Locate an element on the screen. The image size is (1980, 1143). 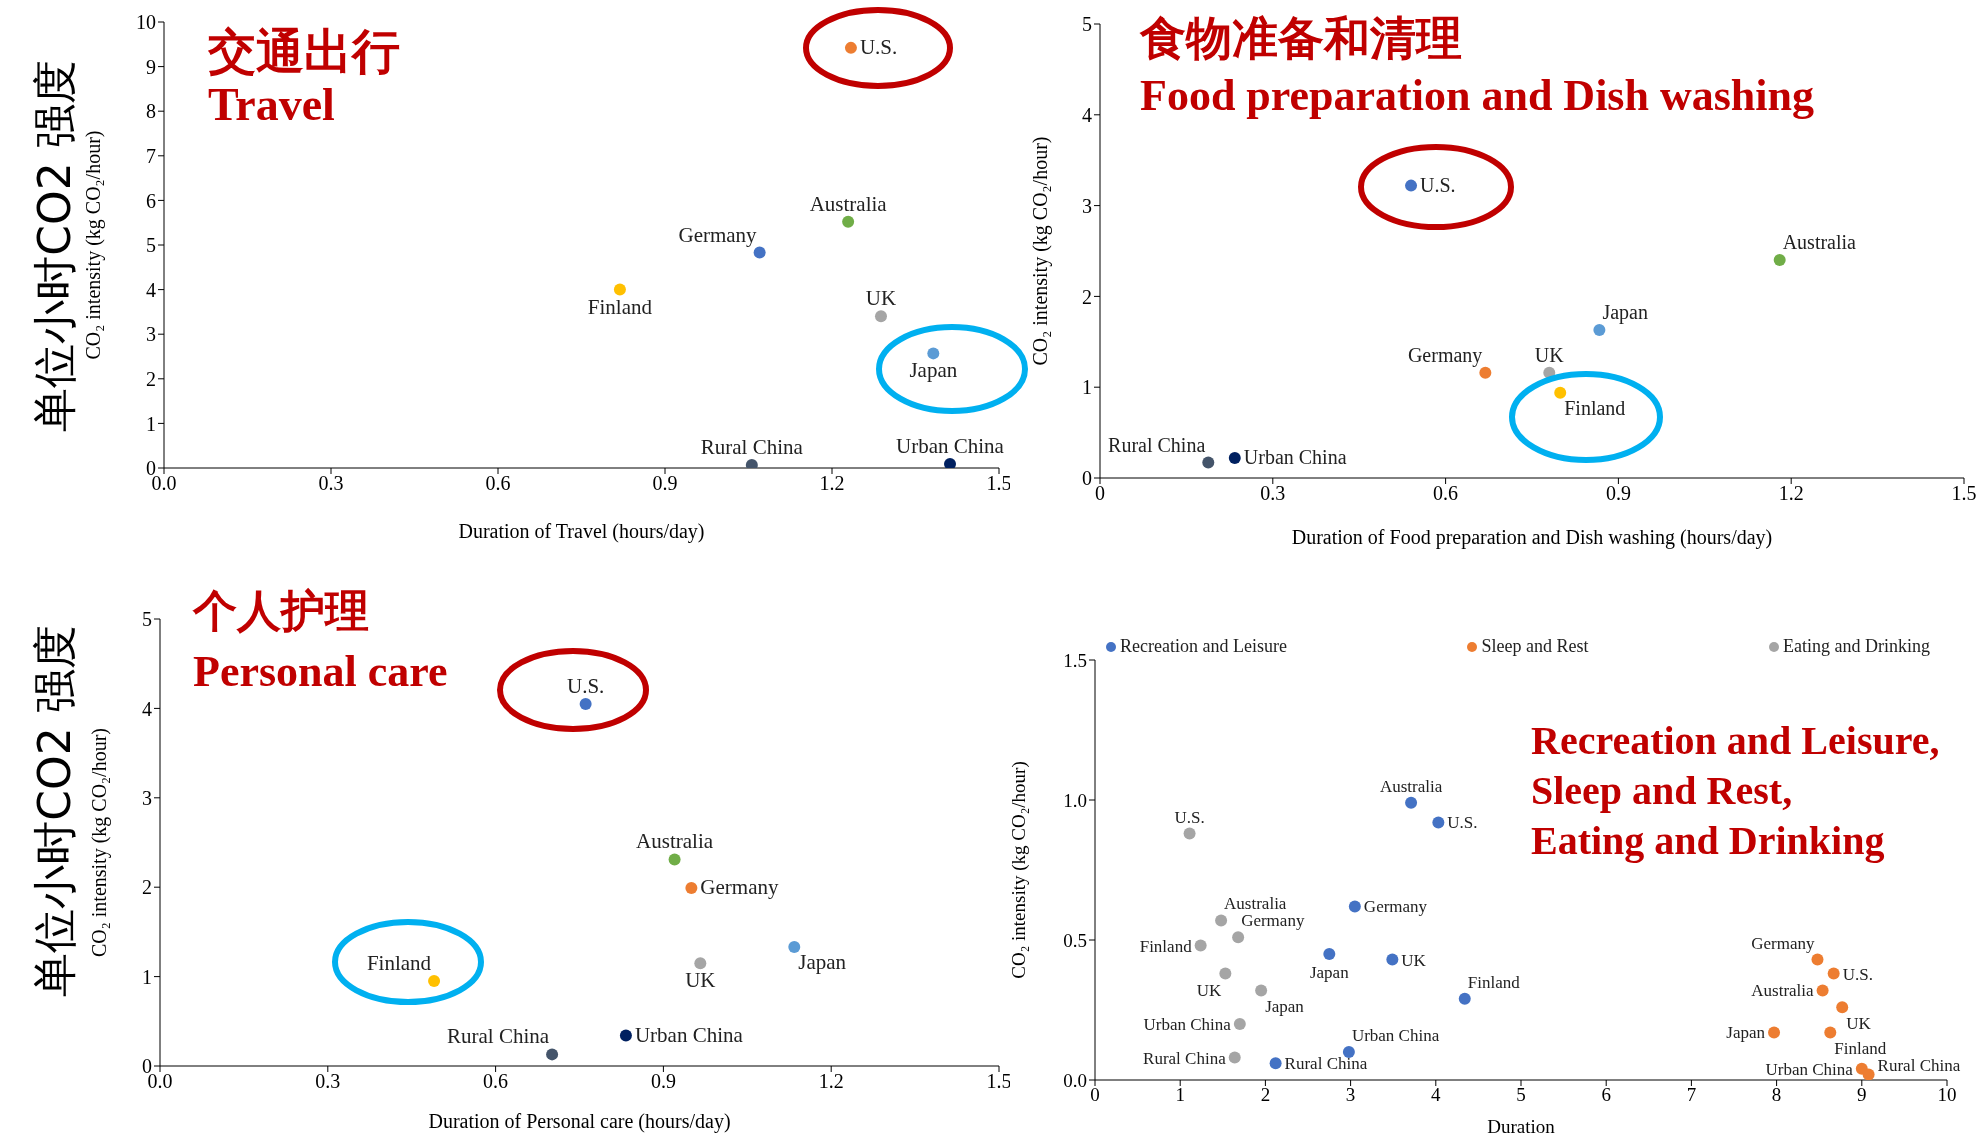
x-tick-label: 7 is located at coordinates (1691, 1095).